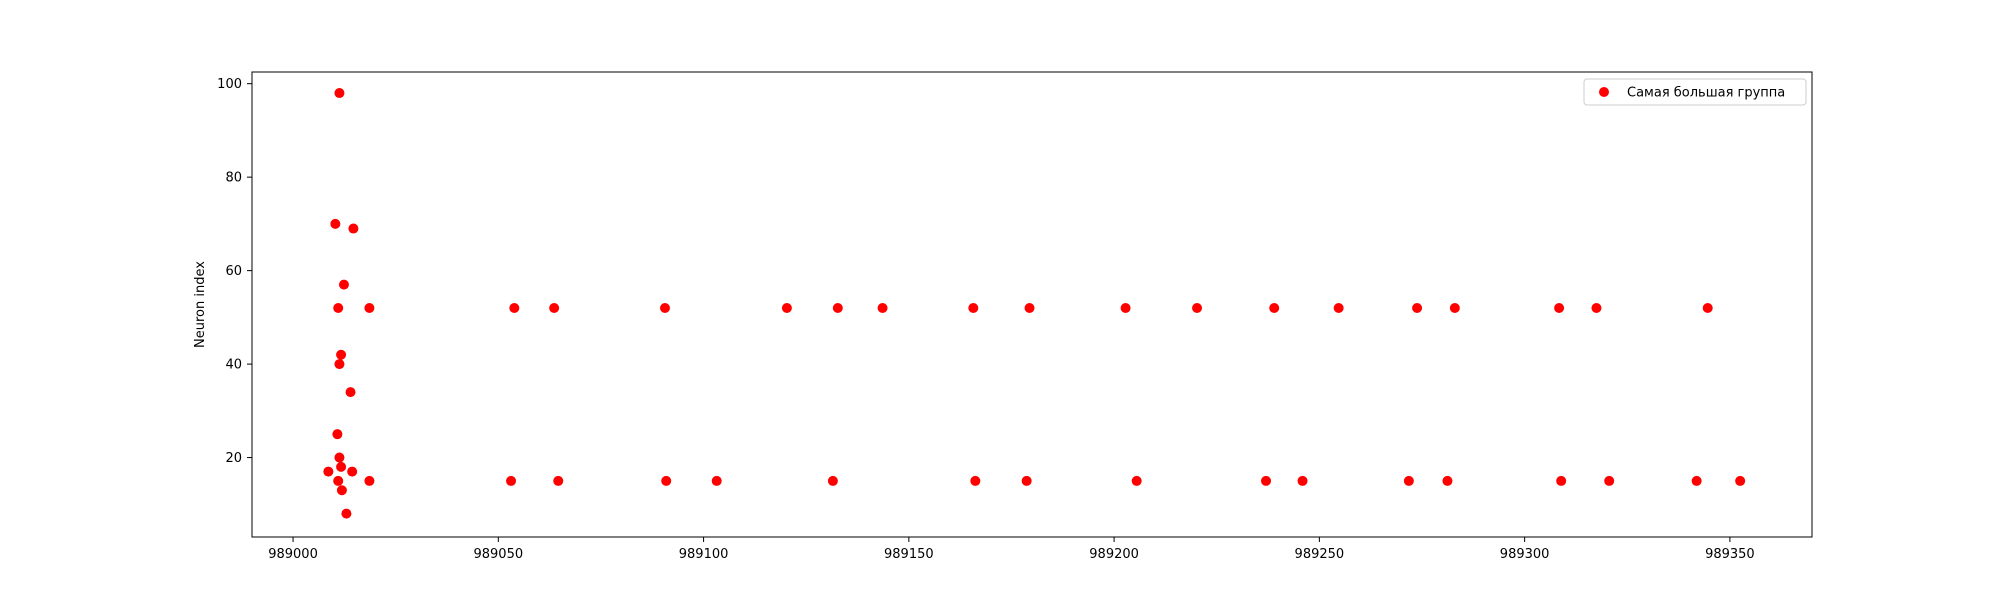 Image resolution: width=2000 pixels, height=600 pixels. Describe the element at coordinates (498, 554) in the screenshot. I see `x-tick-label: 989050` at that location.